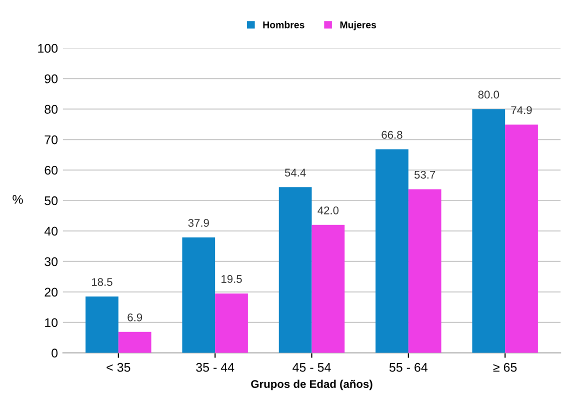  What do you see at coordinates (48, 48) in the screenshot?
I see `y-tick-label: 100` at bounding box center [48, 48].